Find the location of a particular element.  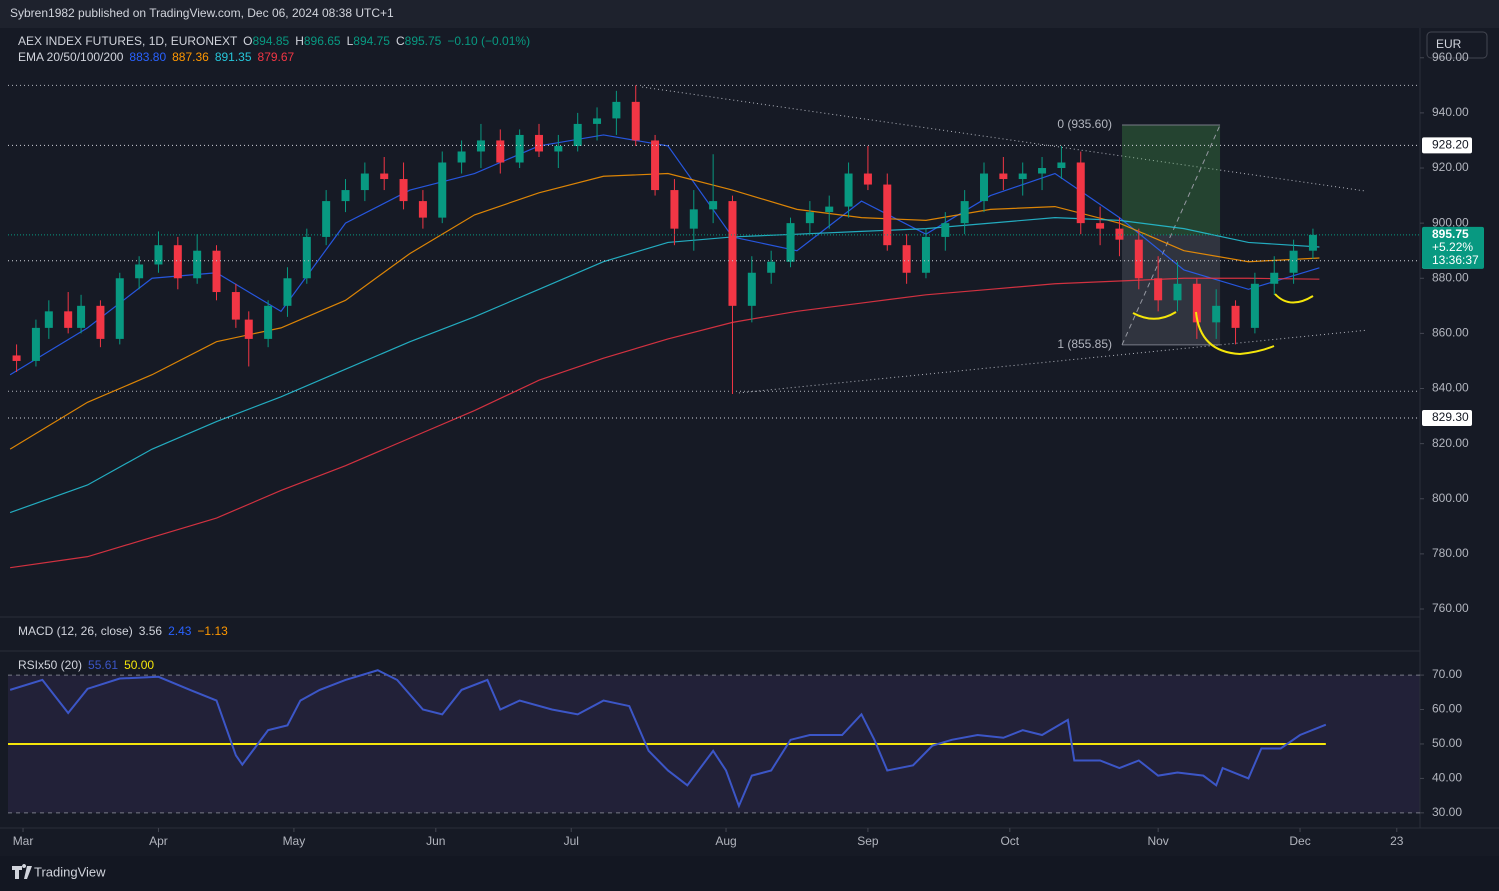

y-tick-label: 860.00 is located at coordinates (1450, 333).